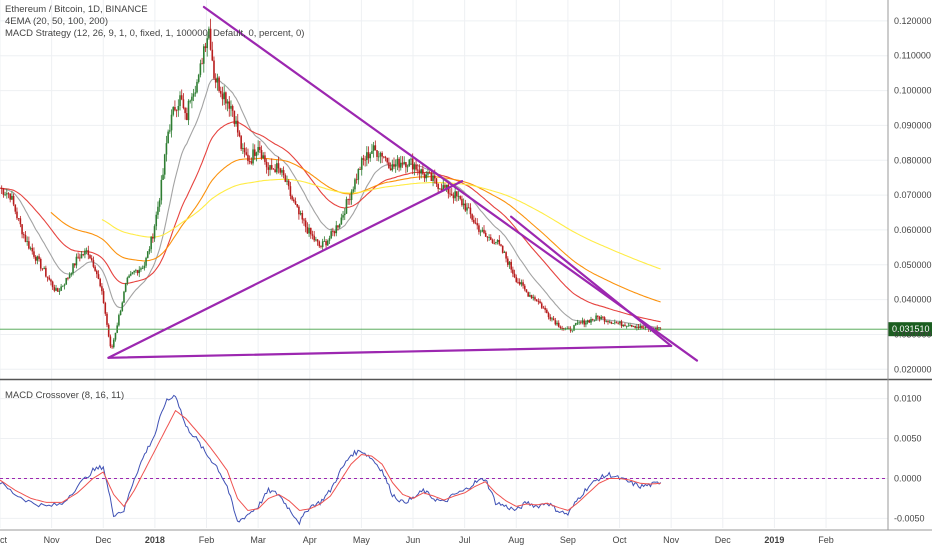  What do you see at coordinates (390, 351) in the screenshot?
I see `trendline` at bounding box center [390, 351].